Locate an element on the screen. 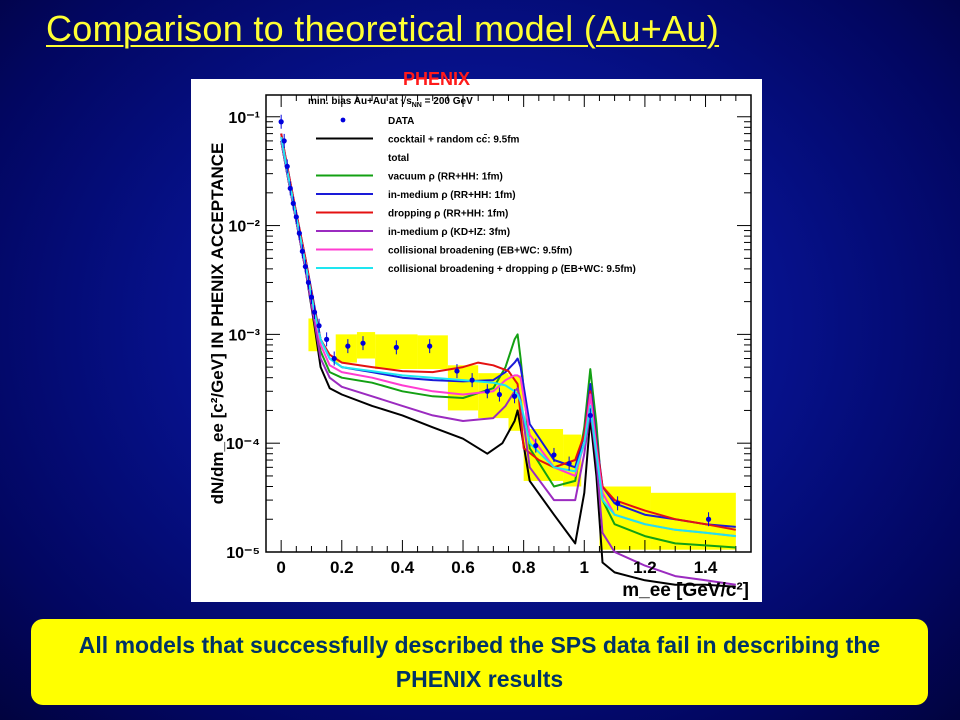 The height and width of the screenshot is (720, 960). x-tick-label: 0 is located at coordinates (280, 567).